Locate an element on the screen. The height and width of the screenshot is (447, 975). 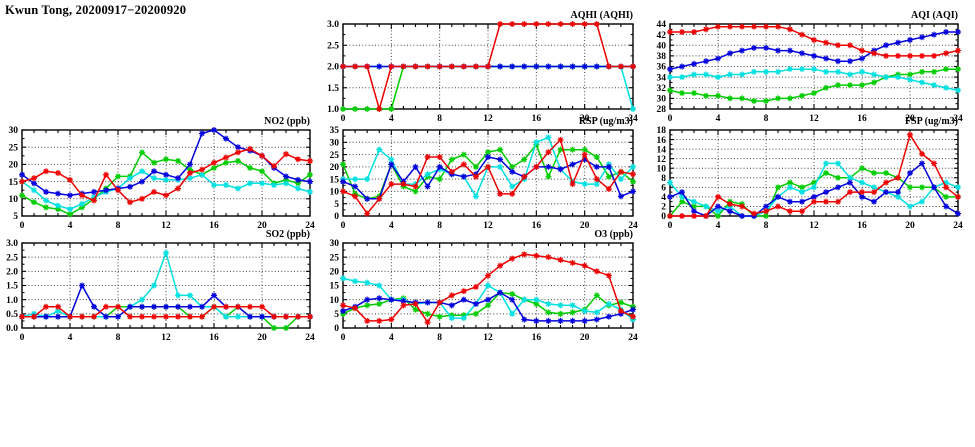
chart-o3: O3 (ppb) 0 5 10 15 20 25 30 0 4 8 12 16 20 24 is located at coordinates (473, 287).